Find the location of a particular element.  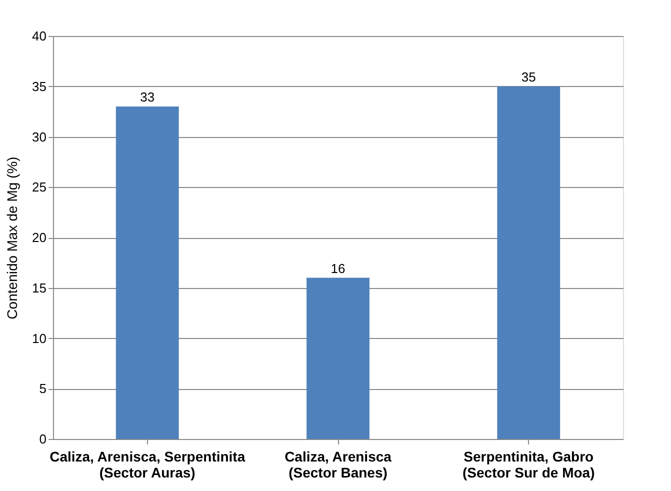

y-tick-label: 20 is located at coordinates (39, 237).